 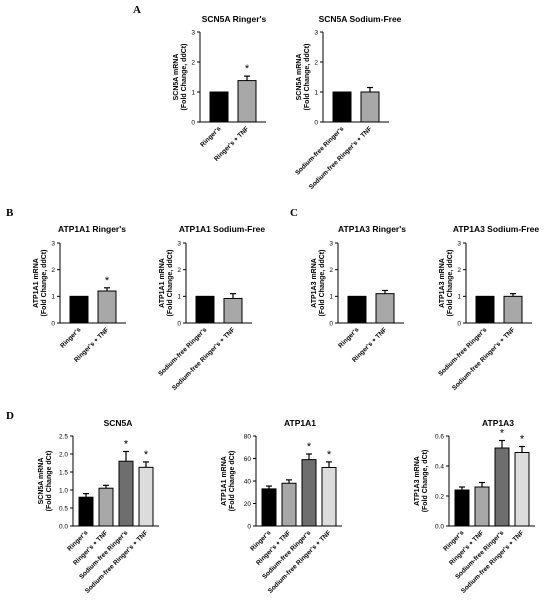 What do you see at coordinates (45, 481) in the screenshot?
I see `y-axis-label: SCN5A mRNA(Fold Change dCt)` at bounding box center [45, 481].